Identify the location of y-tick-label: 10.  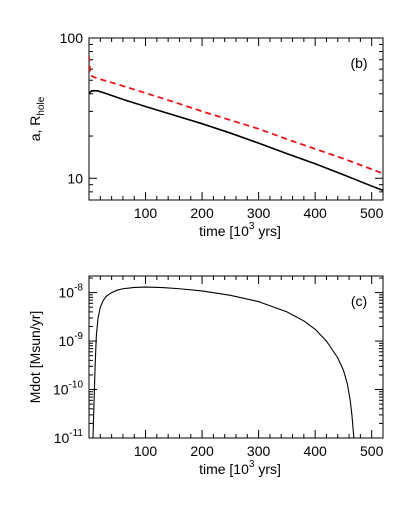
(75, 178).